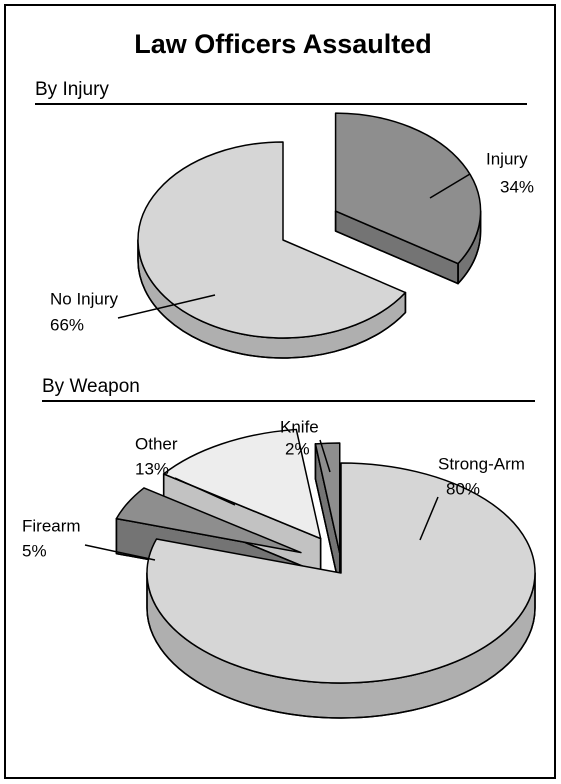 The height and width of the screenshot is (784, 561). What do you see at coordinates (156, 443) in the screenshot?
I see `slice-label: Other` at bounding box center [156, 443].